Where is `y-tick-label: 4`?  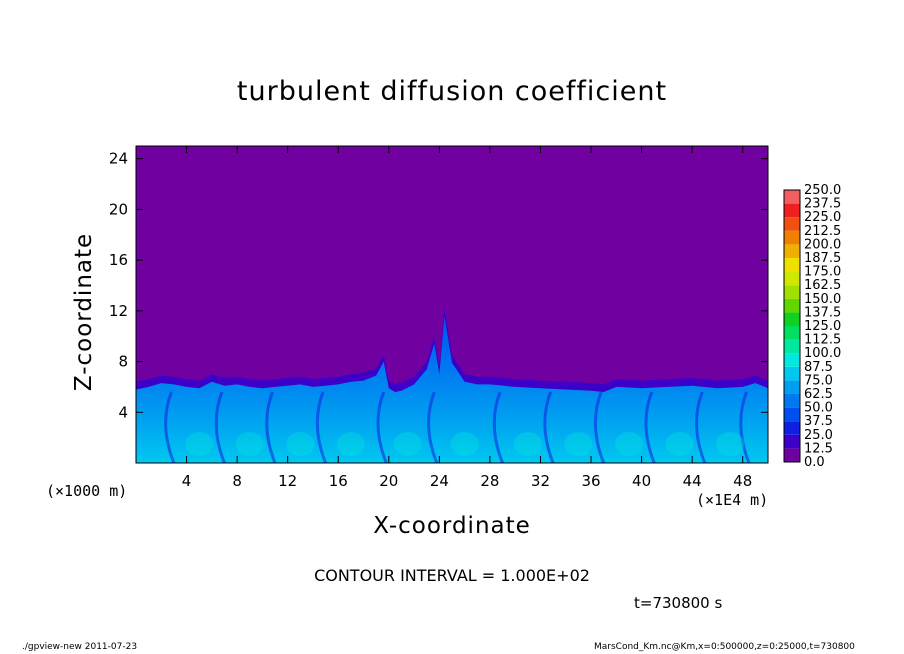 y-tick-label: 4 is located at coordinates (123, 412).